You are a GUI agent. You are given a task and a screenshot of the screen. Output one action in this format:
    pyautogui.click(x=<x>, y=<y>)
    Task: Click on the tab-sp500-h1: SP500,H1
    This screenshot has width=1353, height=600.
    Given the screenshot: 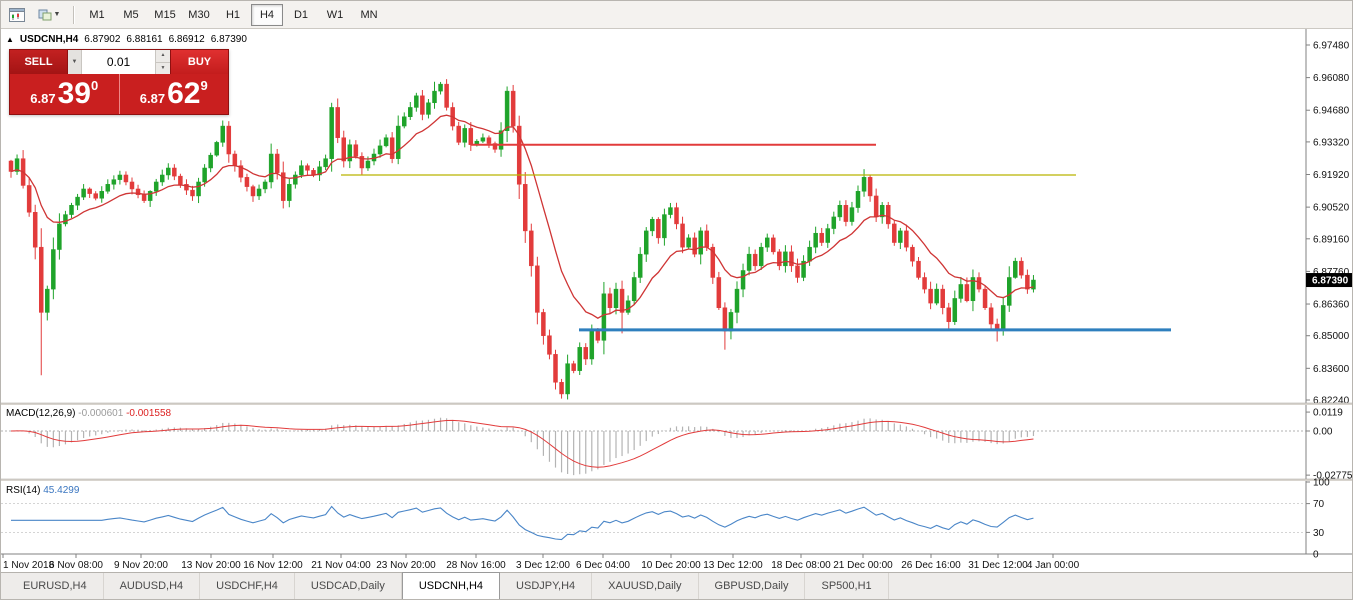 What is the action you would take?
    pyautogui.click(x=847, y=586)
    